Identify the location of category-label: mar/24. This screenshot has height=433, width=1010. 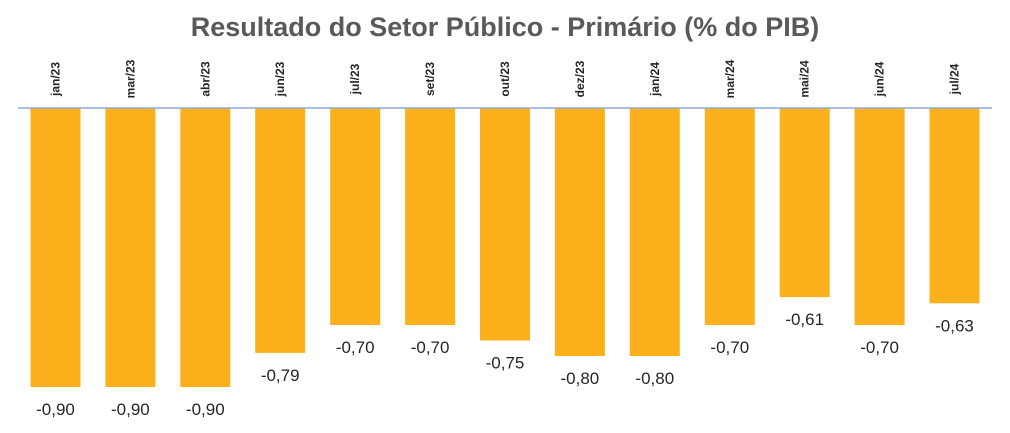
(730, 78).